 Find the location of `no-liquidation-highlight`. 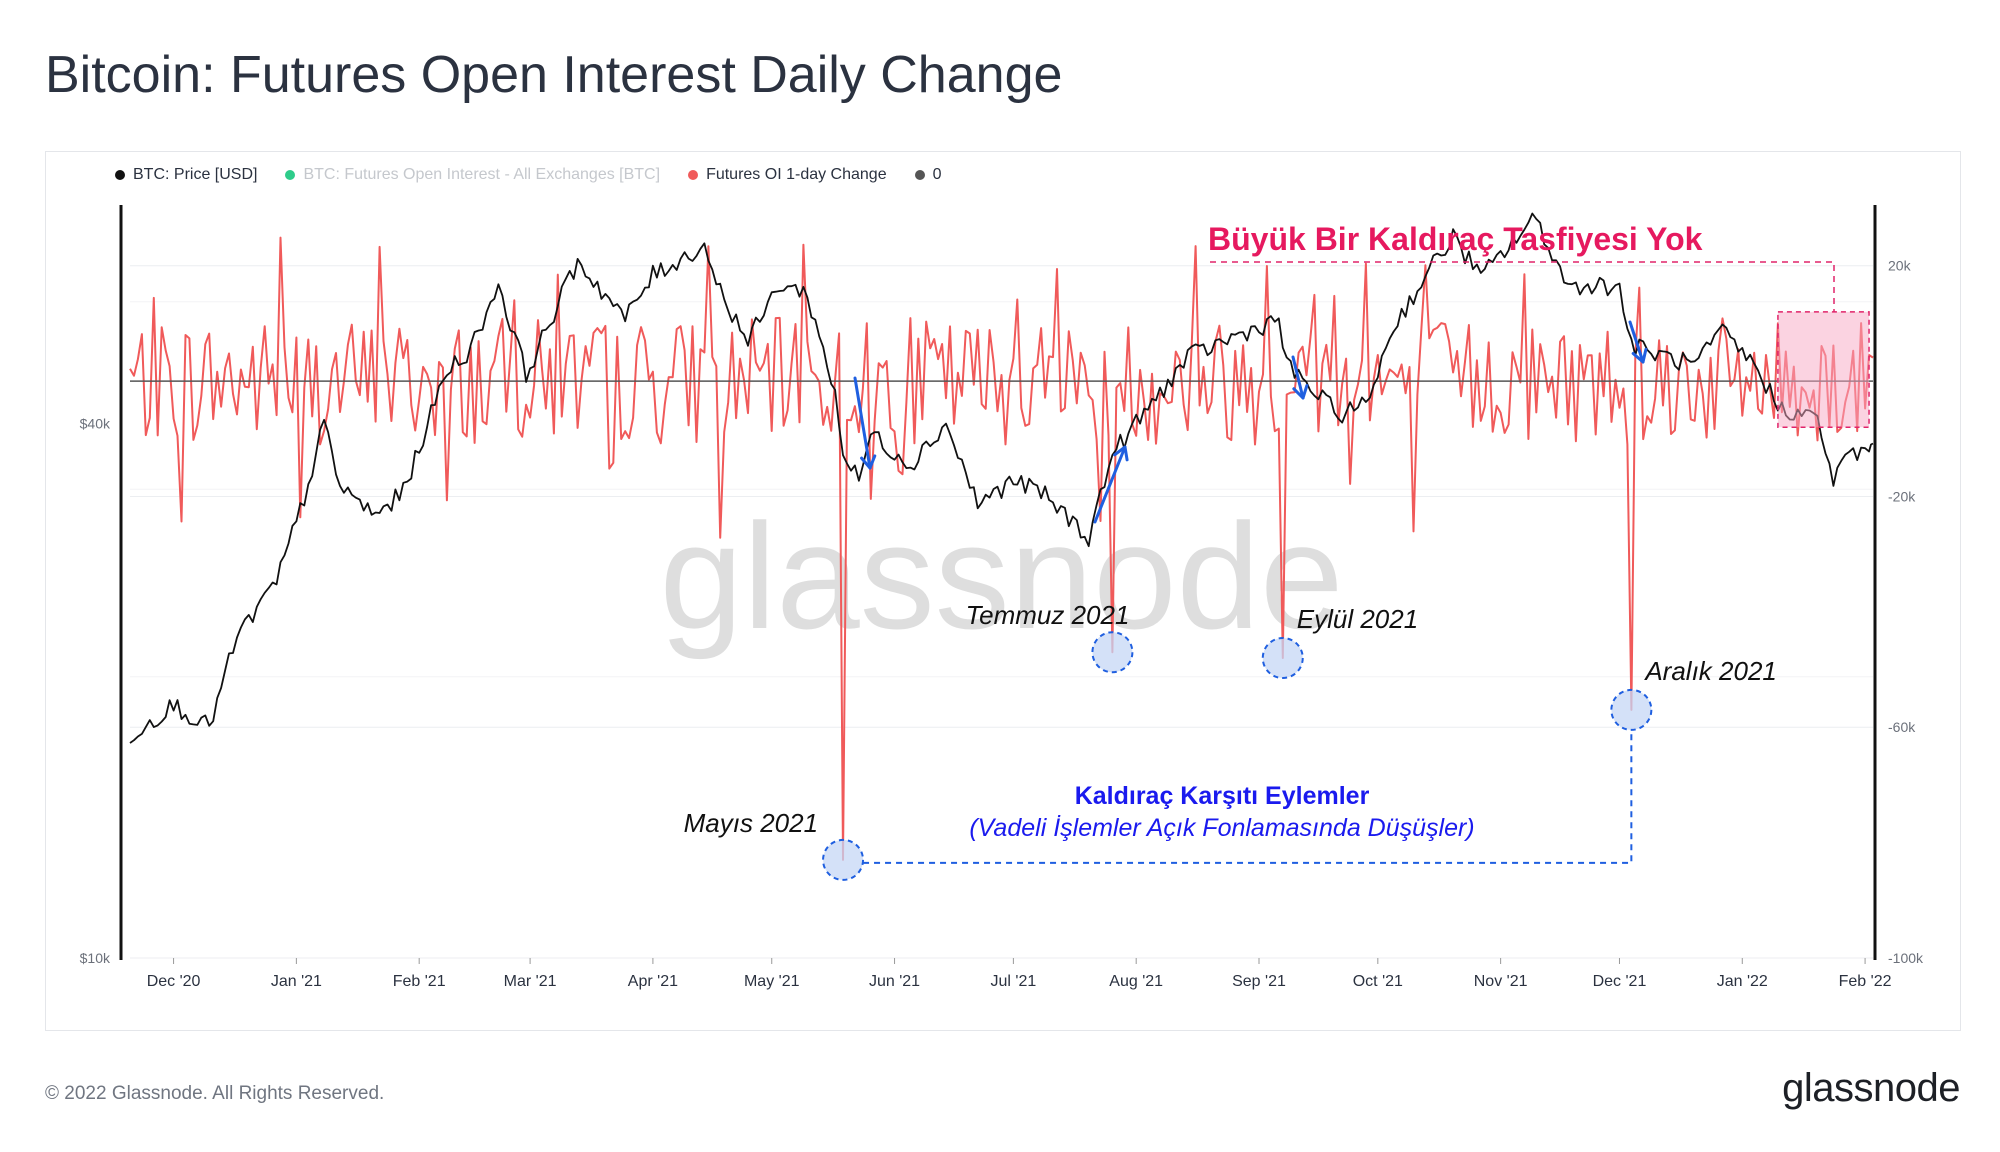

no-liquidation-highlight is located at coordinates (1823, 369).